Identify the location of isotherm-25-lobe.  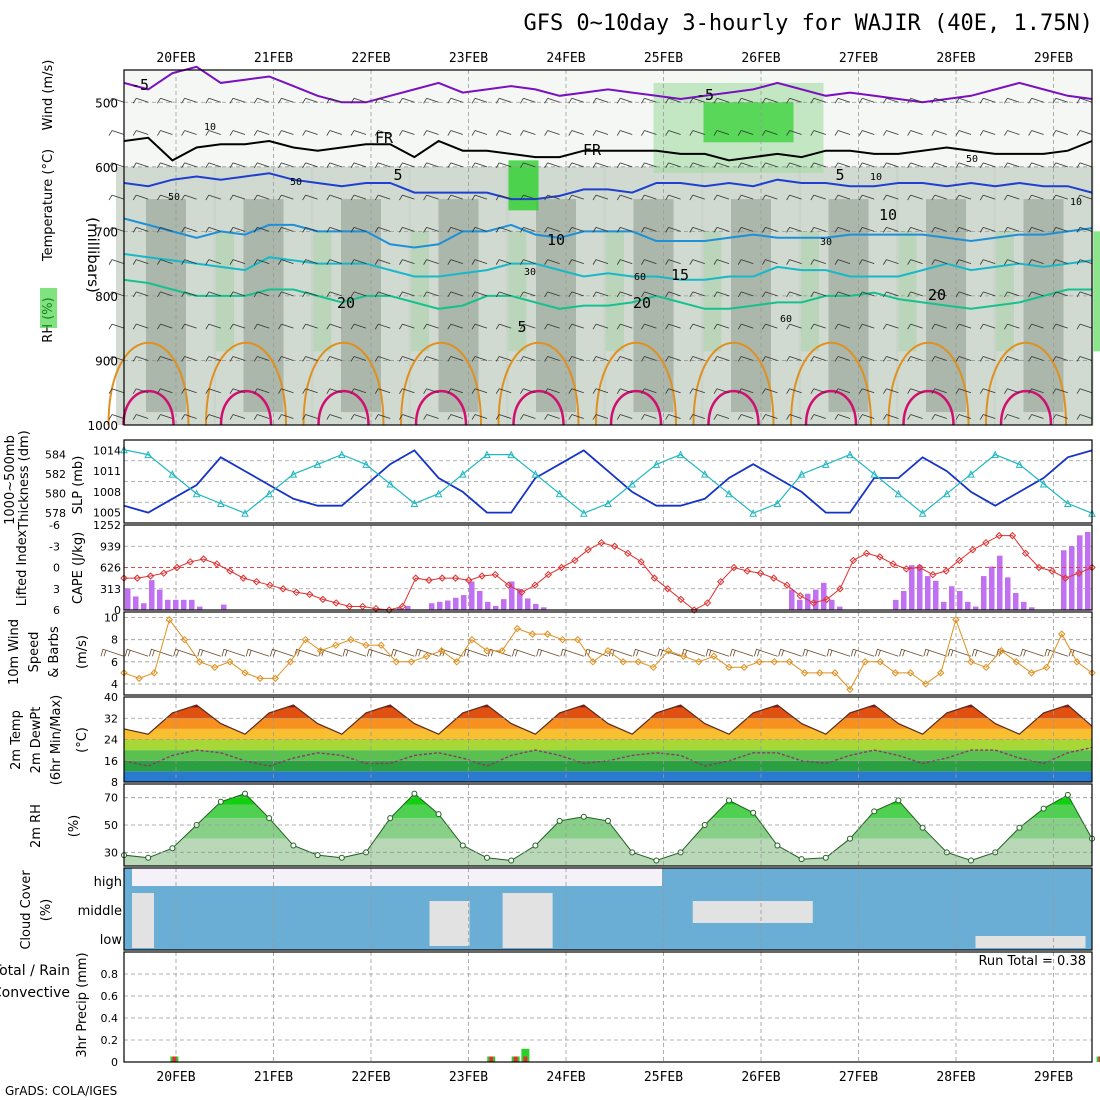
(636, 383).